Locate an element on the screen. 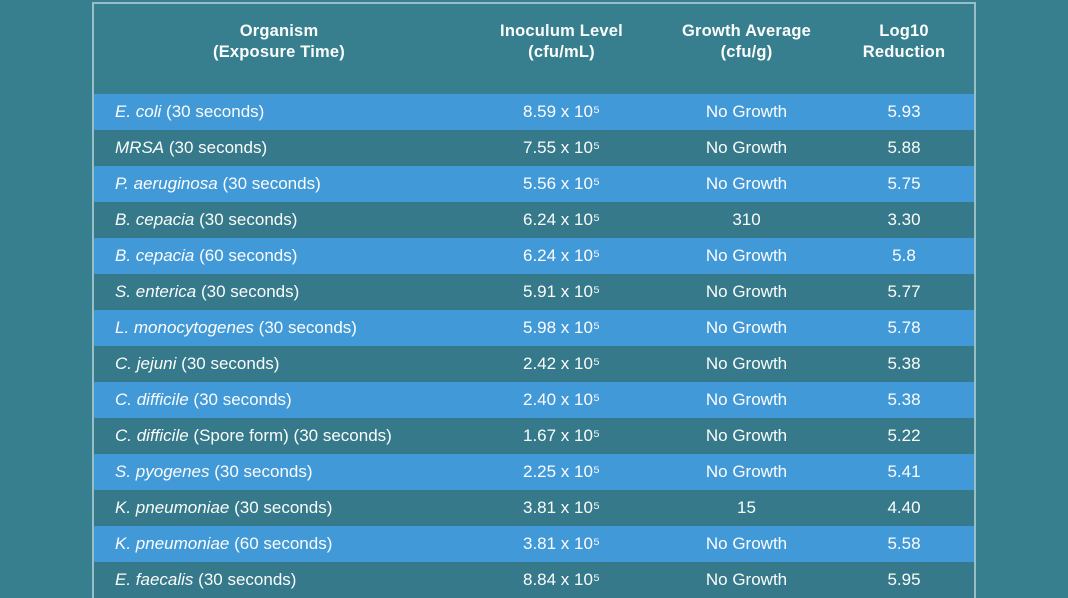 The height and width of the screenshot is (598, 1068). organism-cell: B. cepacia (30 seconds) is located at coordinates (279, 220).